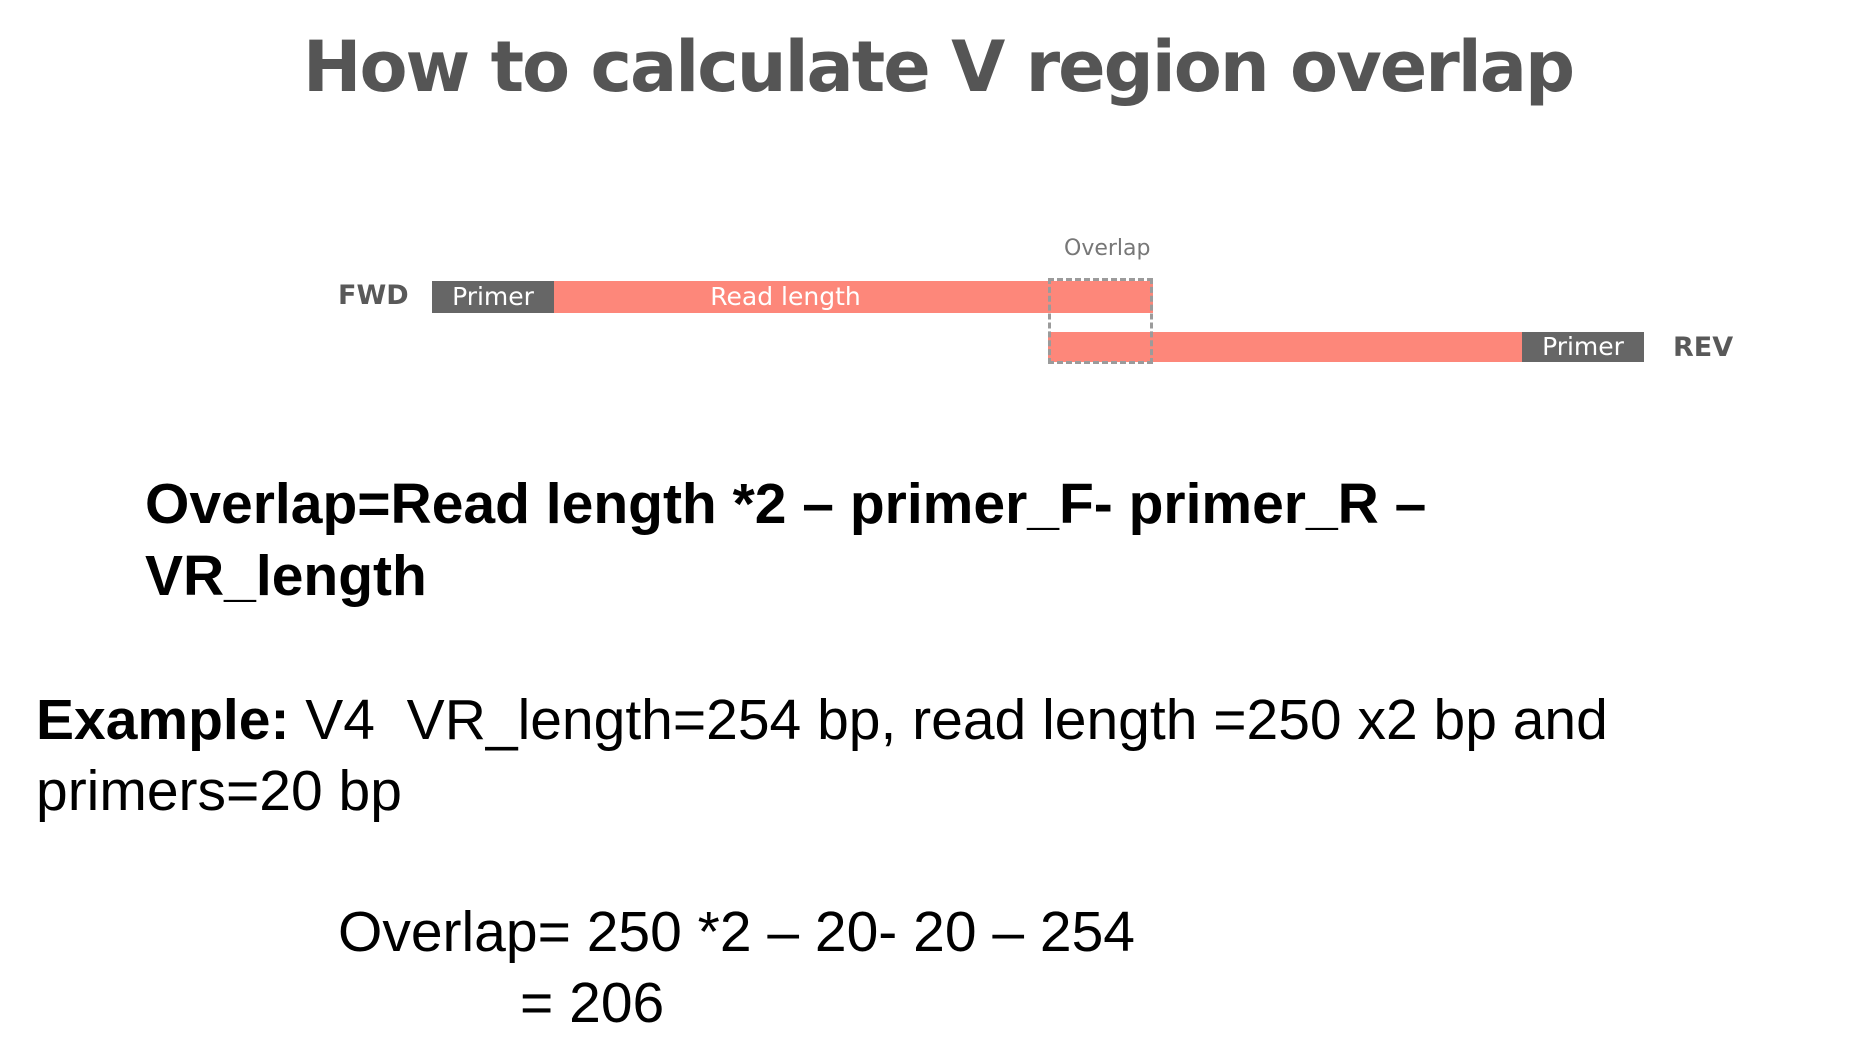 This screenshot has width=1876, height=1062. Describe the element at coordinates (286, 576) in the screenshot. I see `formula-line-2: VR_length` at that location.